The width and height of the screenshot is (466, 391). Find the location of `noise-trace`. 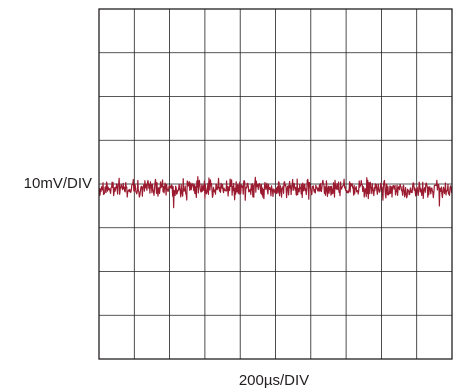

noise-trace is located at coordinates (275, 192).